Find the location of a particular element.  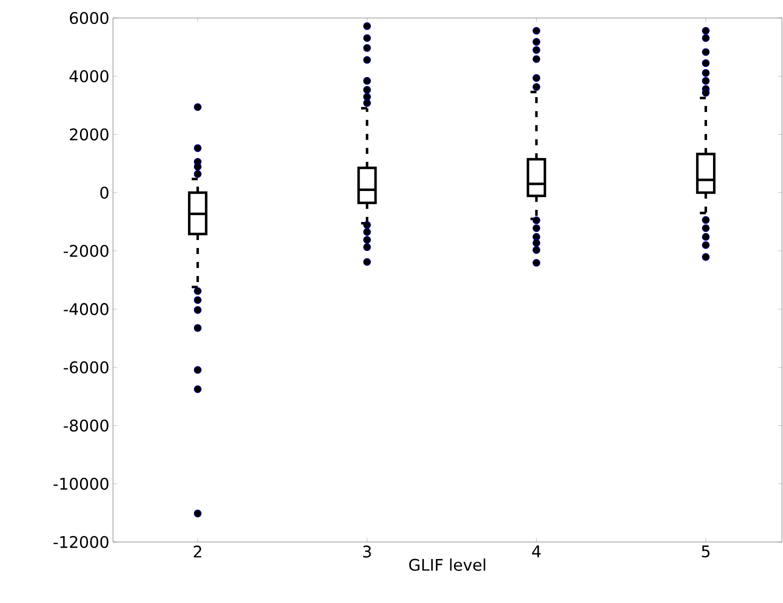

y-tick-label: -10000 is located at coordinates (81, 484).